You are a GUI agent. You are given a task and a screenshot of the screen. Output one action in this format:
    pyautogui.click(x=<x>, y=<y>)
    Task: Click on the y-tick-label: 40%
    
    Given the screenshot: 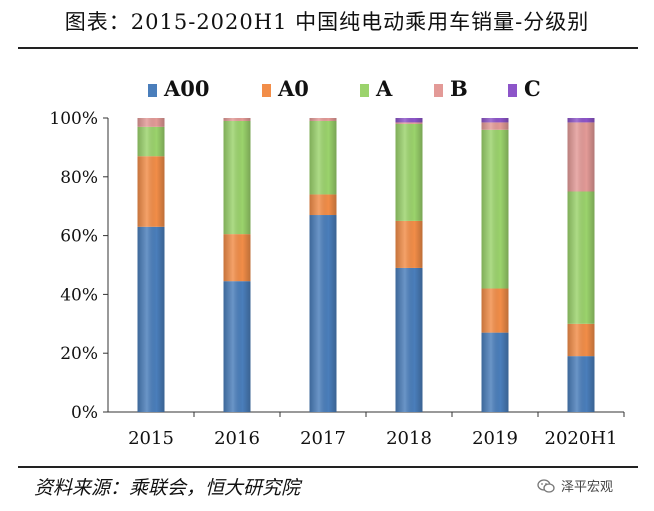 What is the action you would take?
    pyautogui.click(x=79, y=295)
    